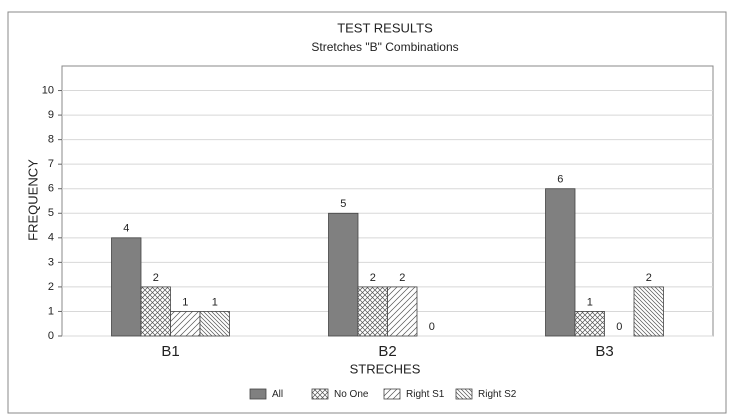  What do you see at coordinates (385, 27) in the screenshot?
I see `chart-title: TEST RESULTS` at bounding box center [385, 27].